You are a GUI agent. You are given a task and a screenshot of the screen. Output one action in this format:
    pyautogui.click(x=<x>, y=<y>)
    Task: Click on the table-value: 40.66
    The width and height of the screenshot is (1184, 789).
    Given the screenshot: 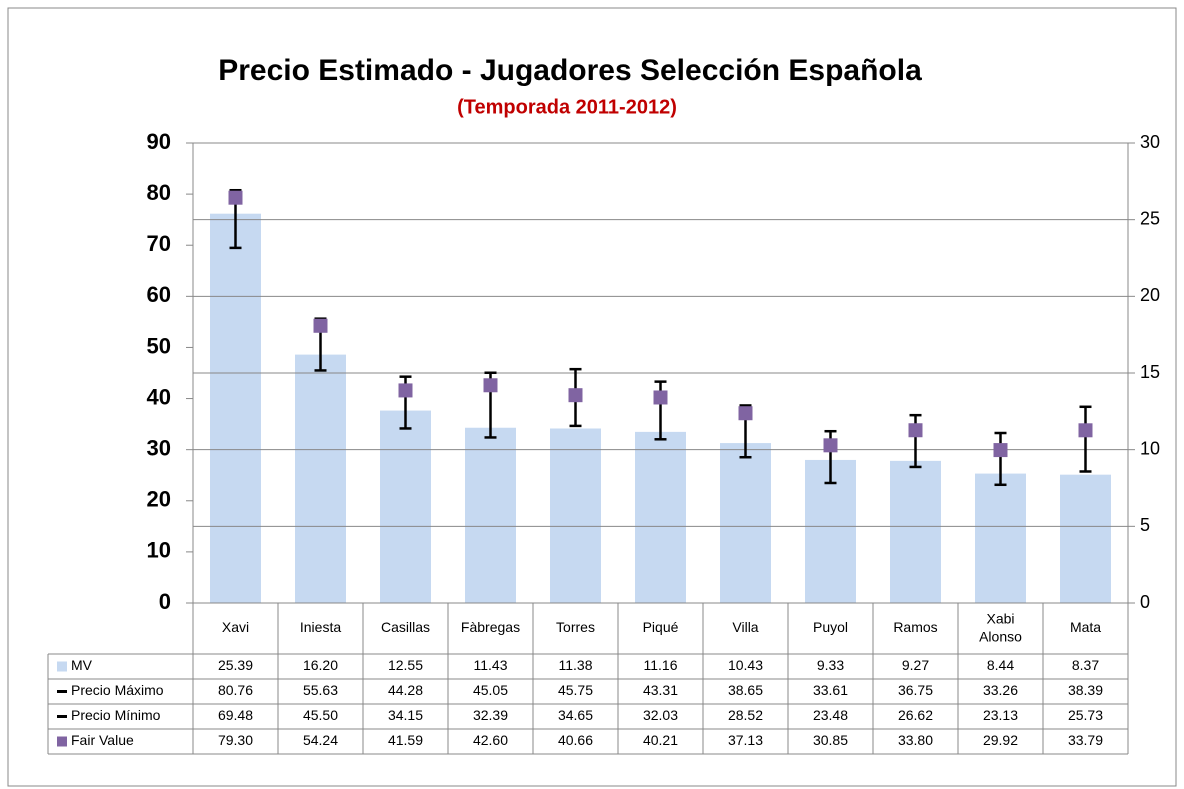 What is the action you would take?
    pyautogui.click(x=575, y=740)
    